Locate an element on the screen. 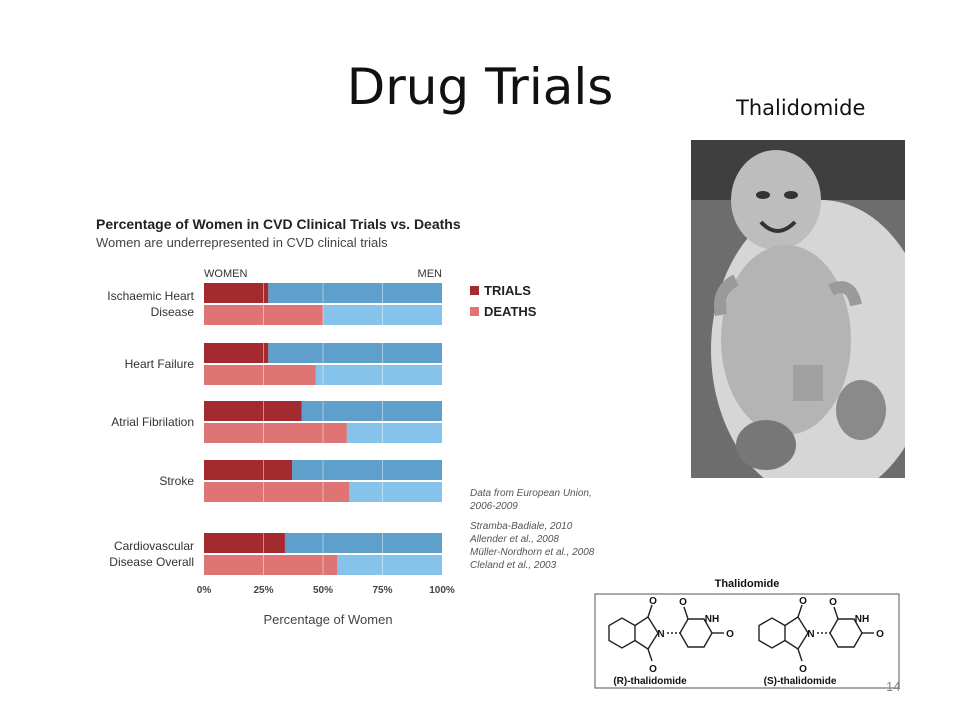 The image size is (960, 720). category-label: Stroke is located at coordinates (176, 481).